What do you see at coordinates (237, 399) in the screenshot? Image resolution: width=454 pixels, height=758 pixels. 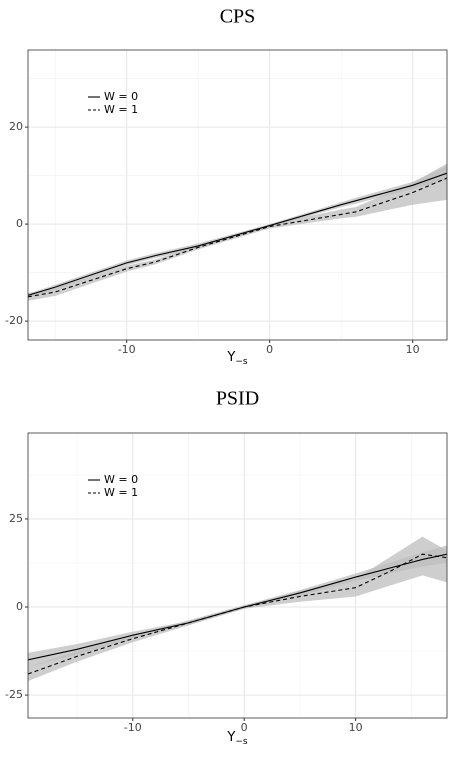 I see `chart-title: PSID` at bounding box center [237, 399].